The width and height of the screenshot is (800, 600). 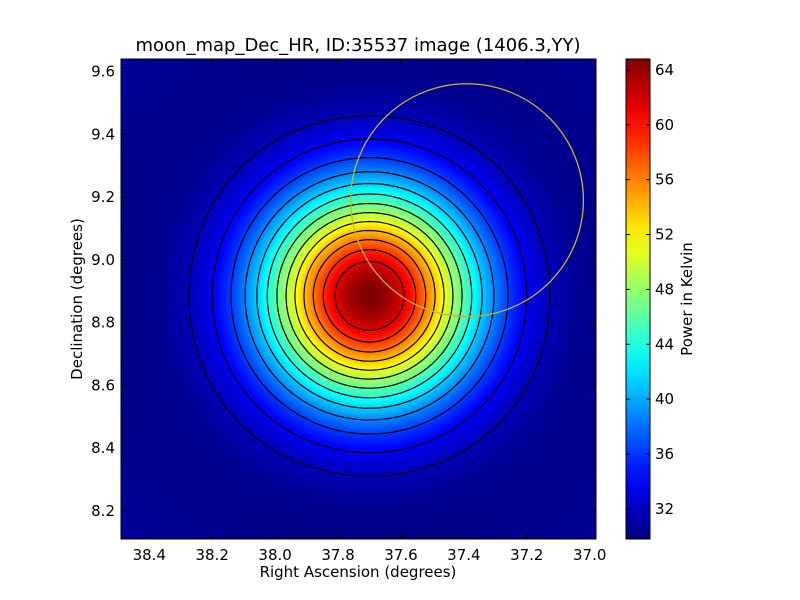 I want to click on colorbar, so click(x=638, y=299).